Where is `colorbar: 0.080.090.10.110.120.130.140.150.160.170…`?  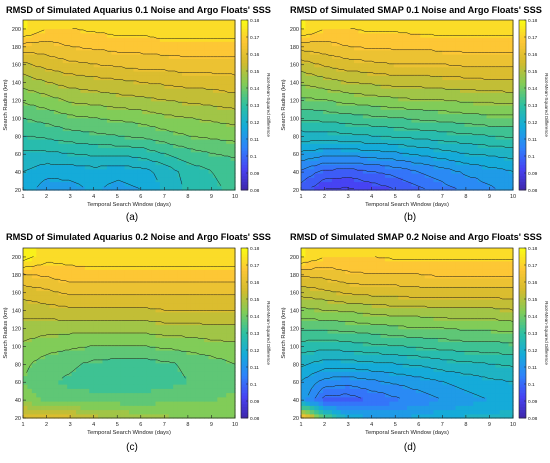 colorbar: 0.080.090.10.110.120.130.140.150.160.170… is located at coordinates (534, 106).